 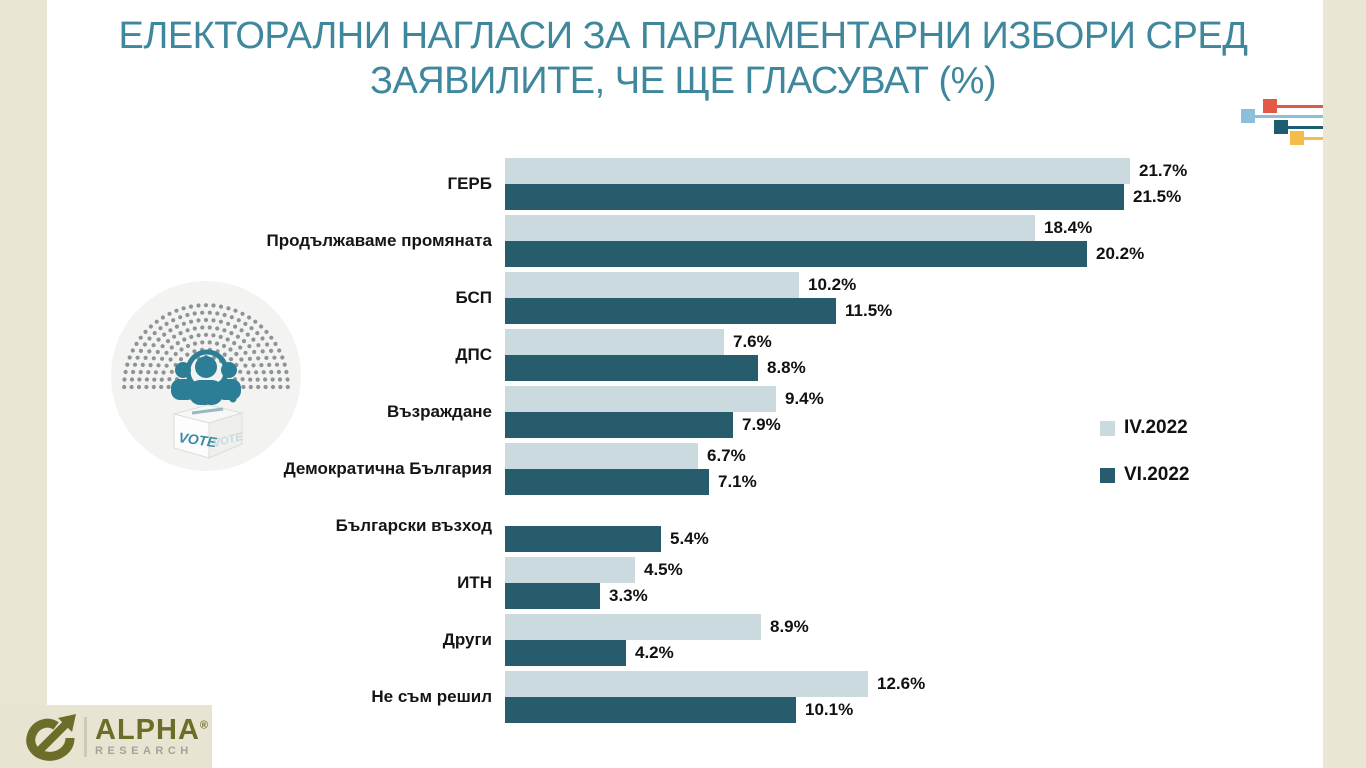 I want to click on value-label: 20.2%, so click(x=1120, y=253).